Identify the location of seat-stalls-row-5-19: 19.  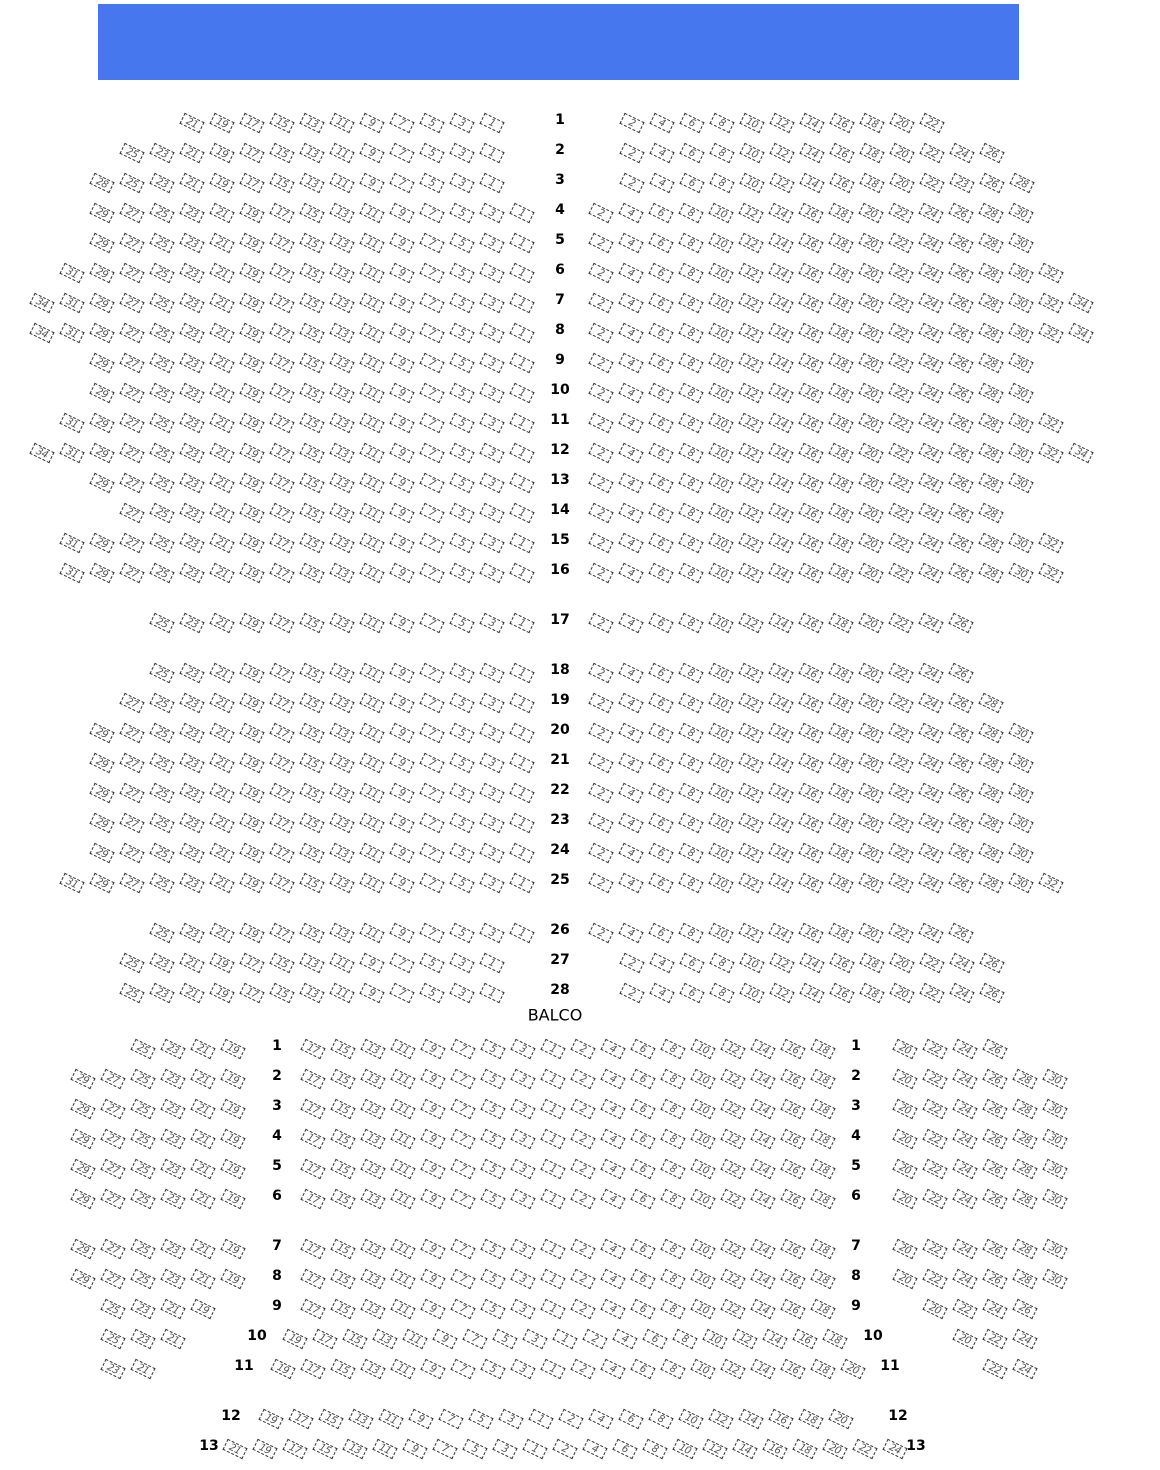
(252, 243).